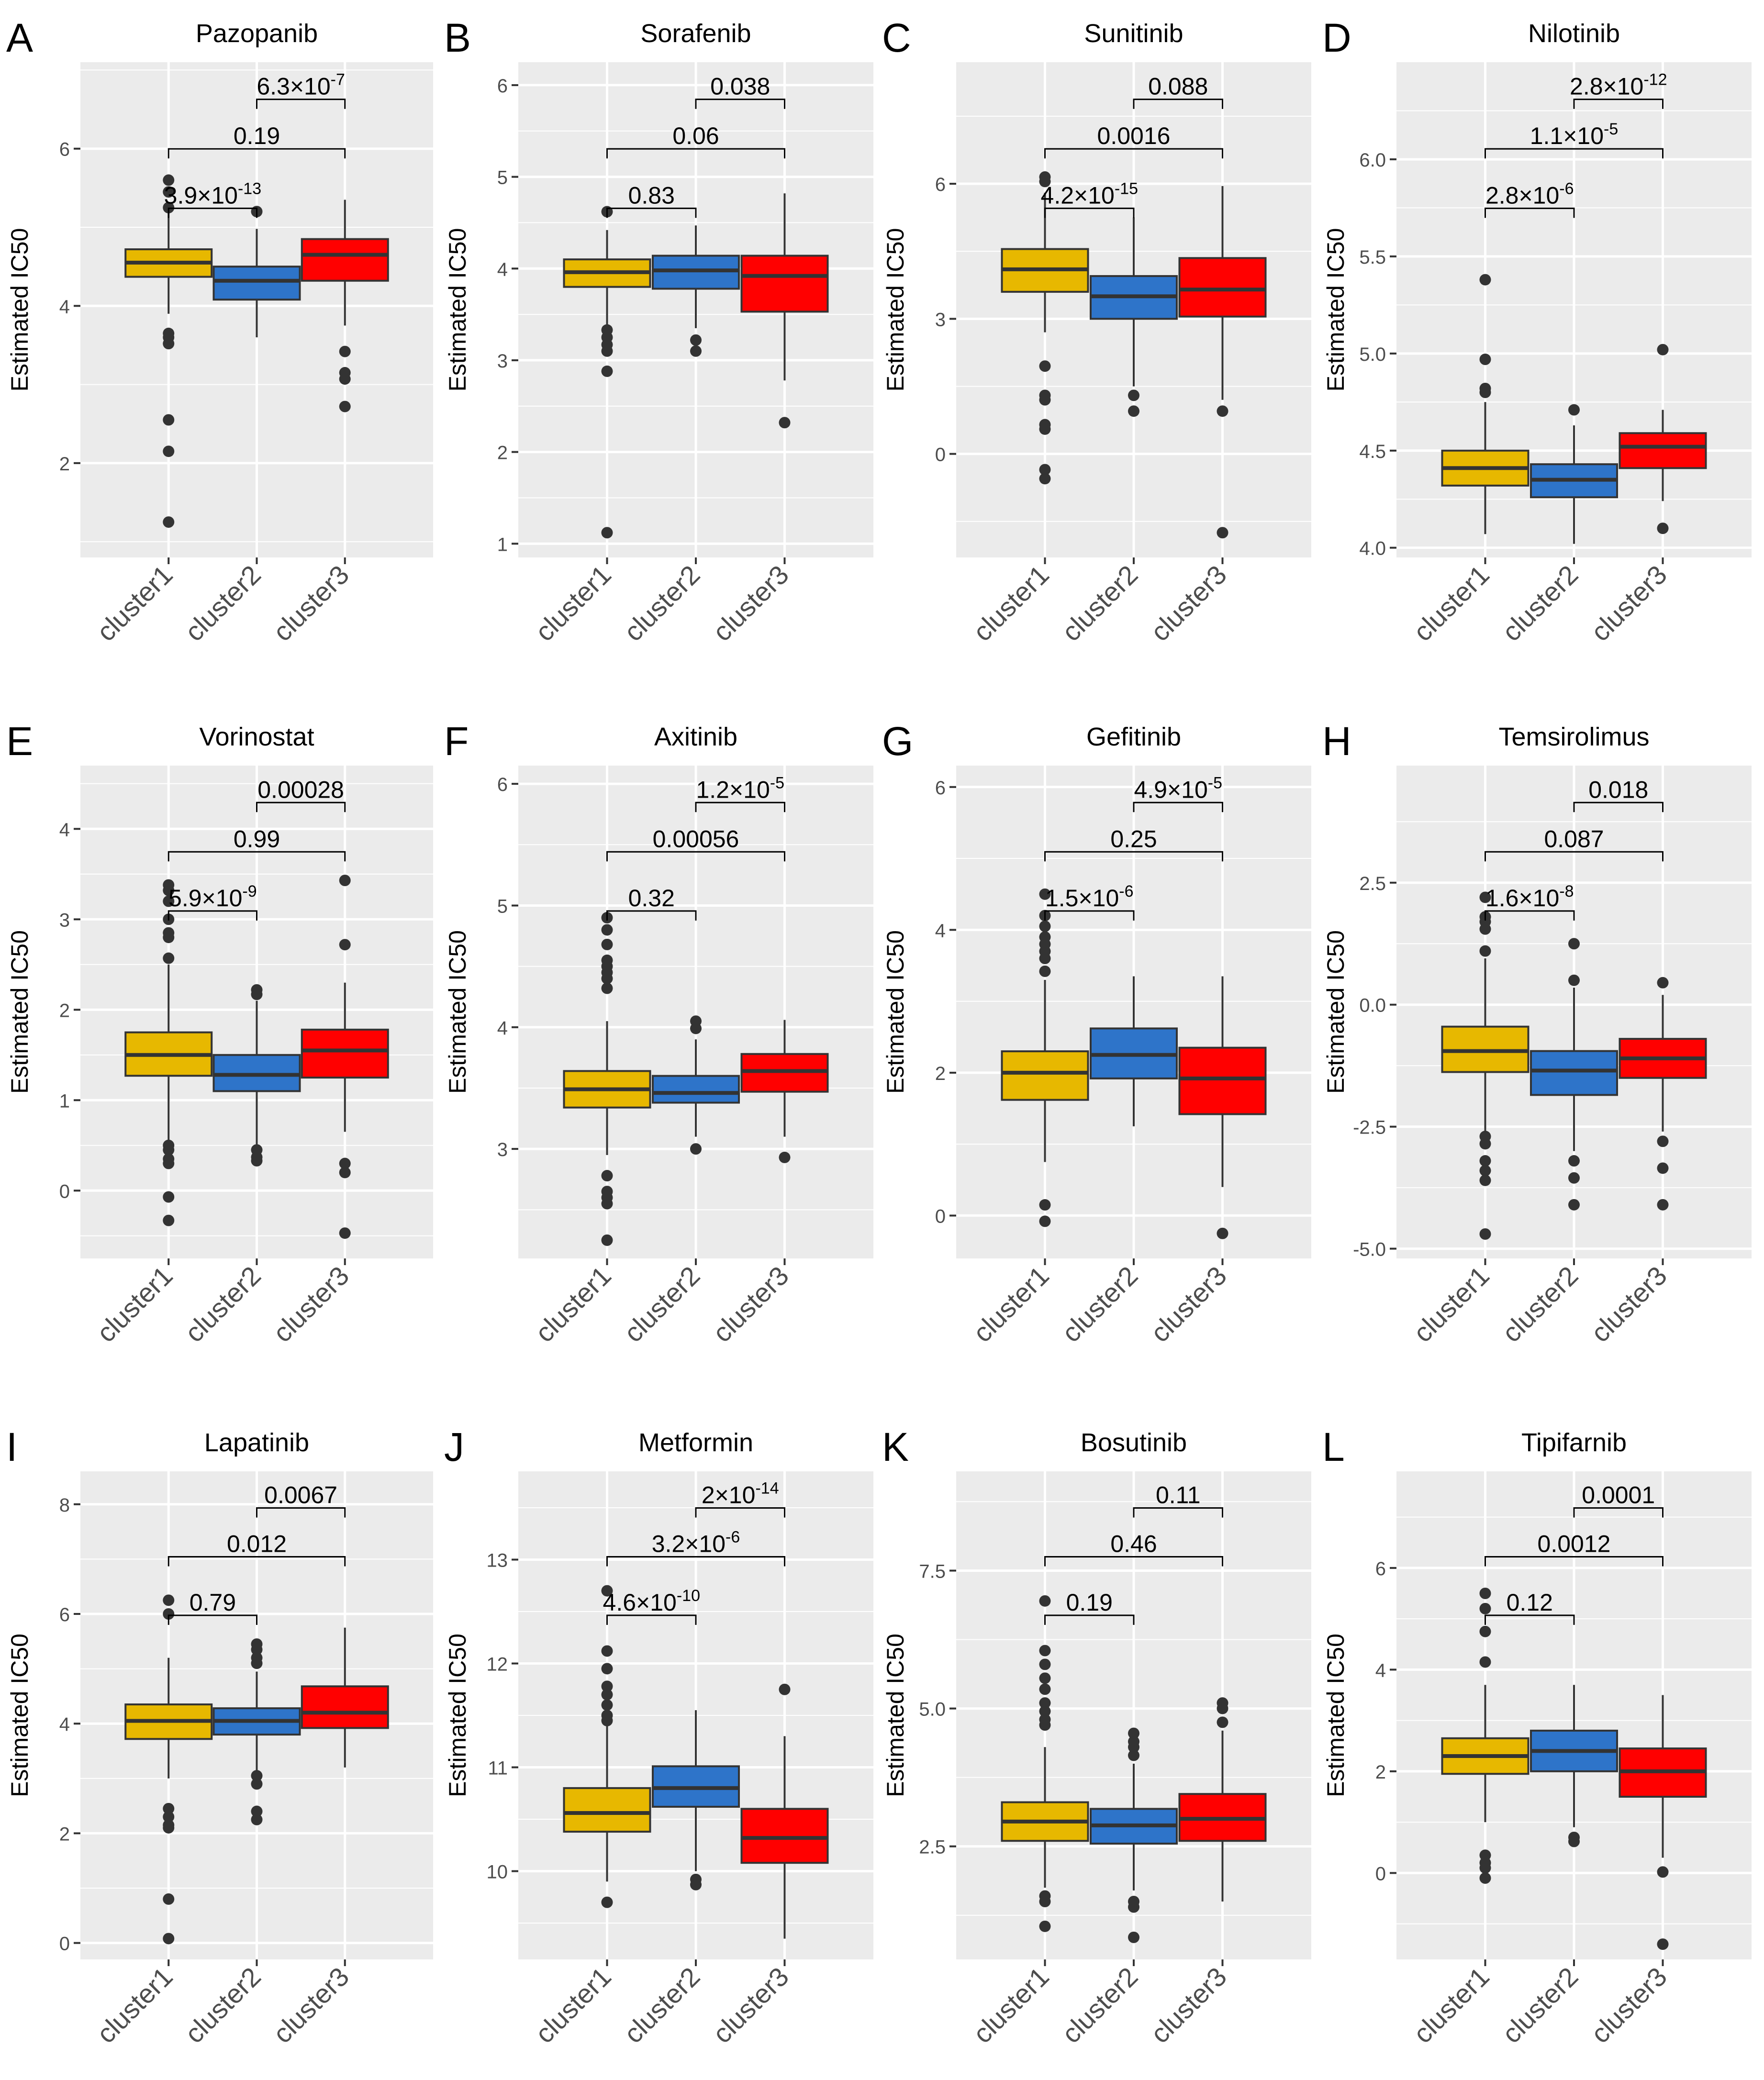  What do you see at coordinates (932, 1847) in the screenshot?
I see `y-tick-label: 2.5` at bounding box center [932, 1847].